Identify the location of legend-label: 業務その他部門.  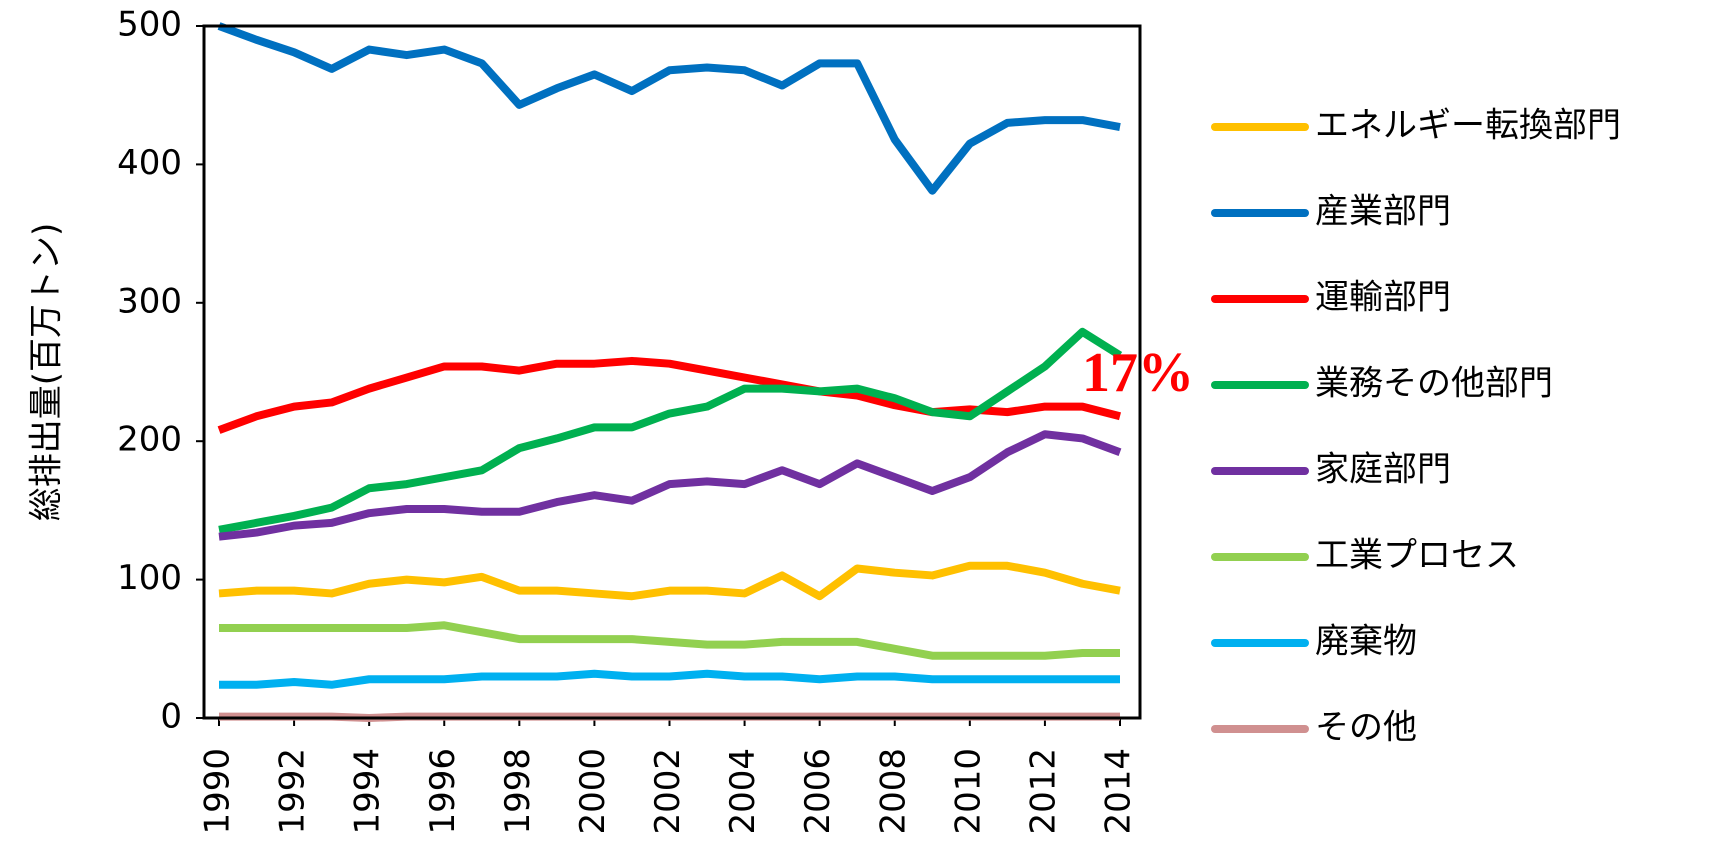
(1434, 384).